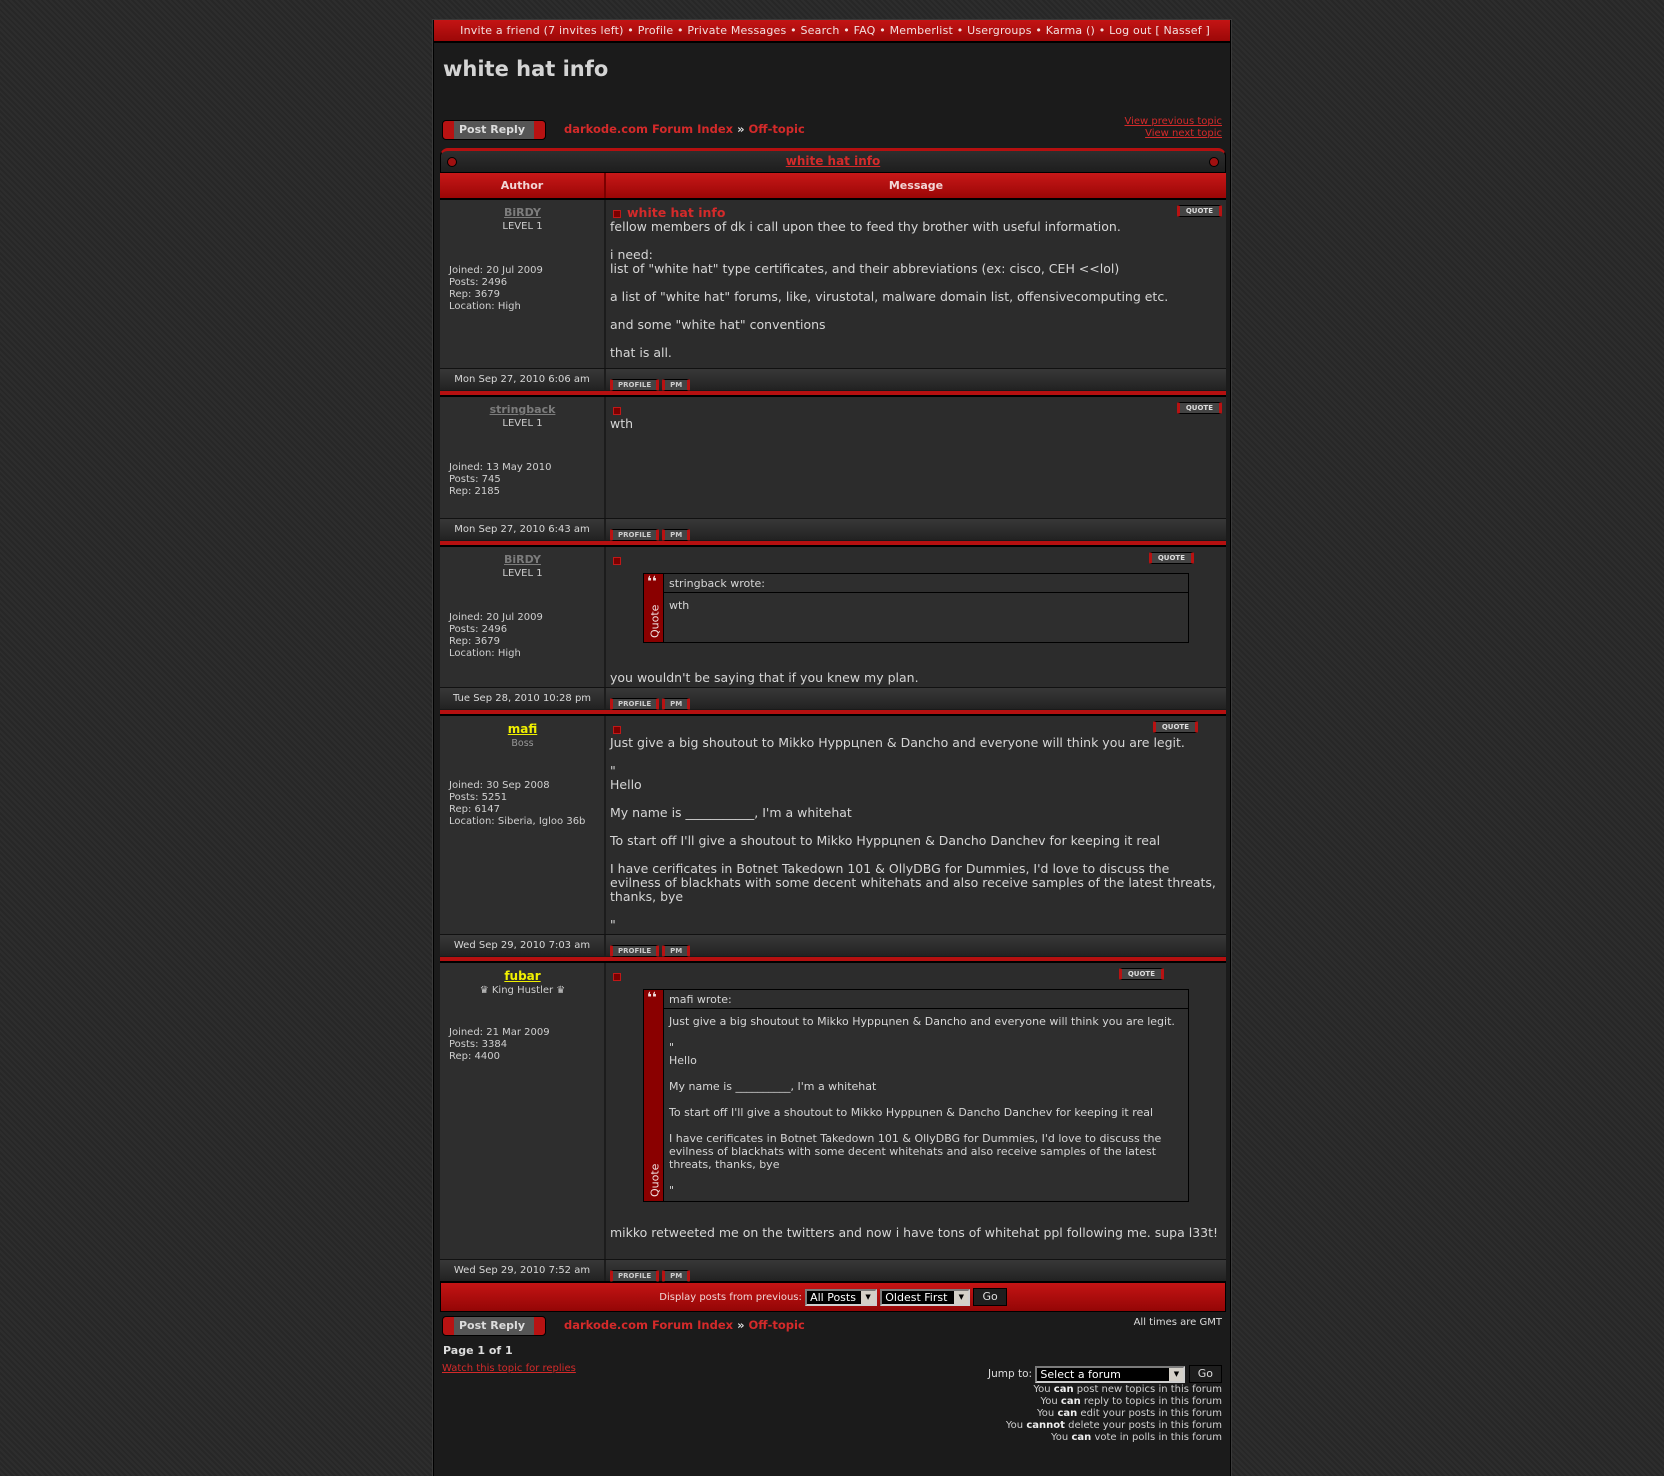 The image size is (1664, 1476). I want to click on author-detail: Posts: 5251, so click(478, 797).